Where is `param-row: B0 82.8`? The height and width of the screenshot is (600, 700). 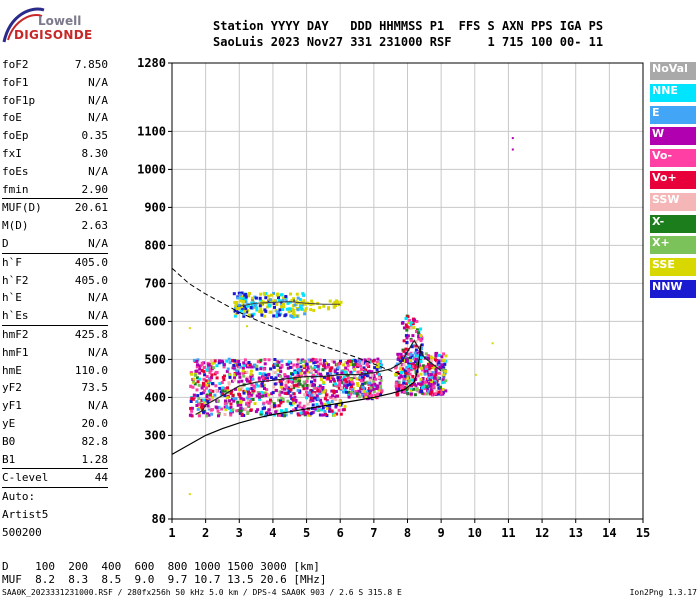
param-row: B0 82.8 is located at coordinates (55, 442).